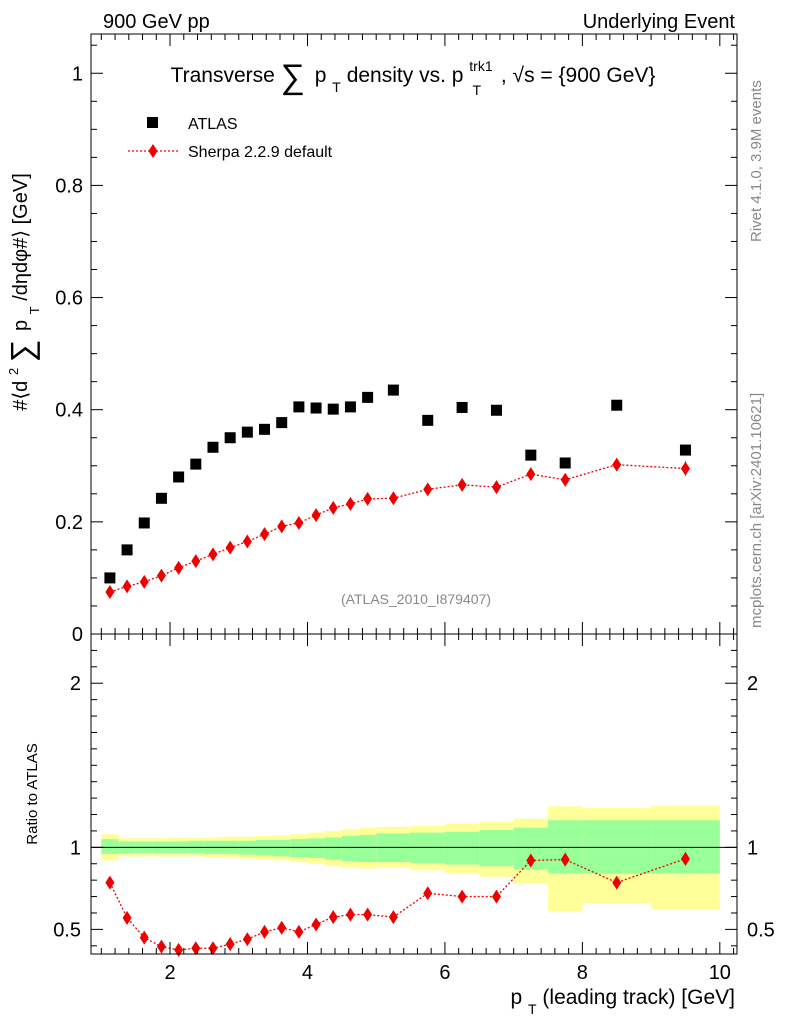 The height and width of the screenshot is (1024, 786). What do you see at coordinates (169, 973) in the screenshot?
I see `x-tick-label: 2` at bounding box center [169, 973].